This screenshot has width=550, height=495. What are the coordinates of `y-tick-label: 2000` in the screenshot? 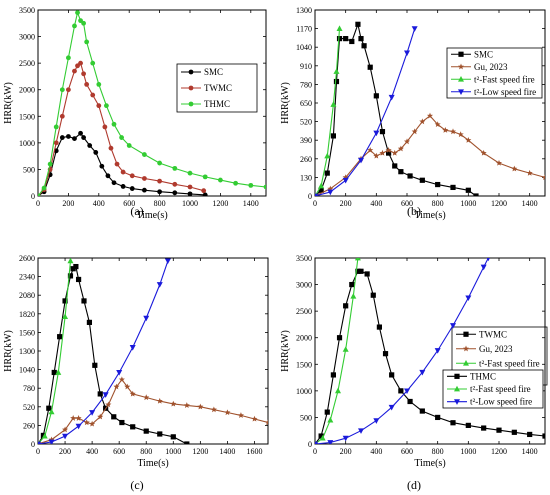 It's located at (27, 90).